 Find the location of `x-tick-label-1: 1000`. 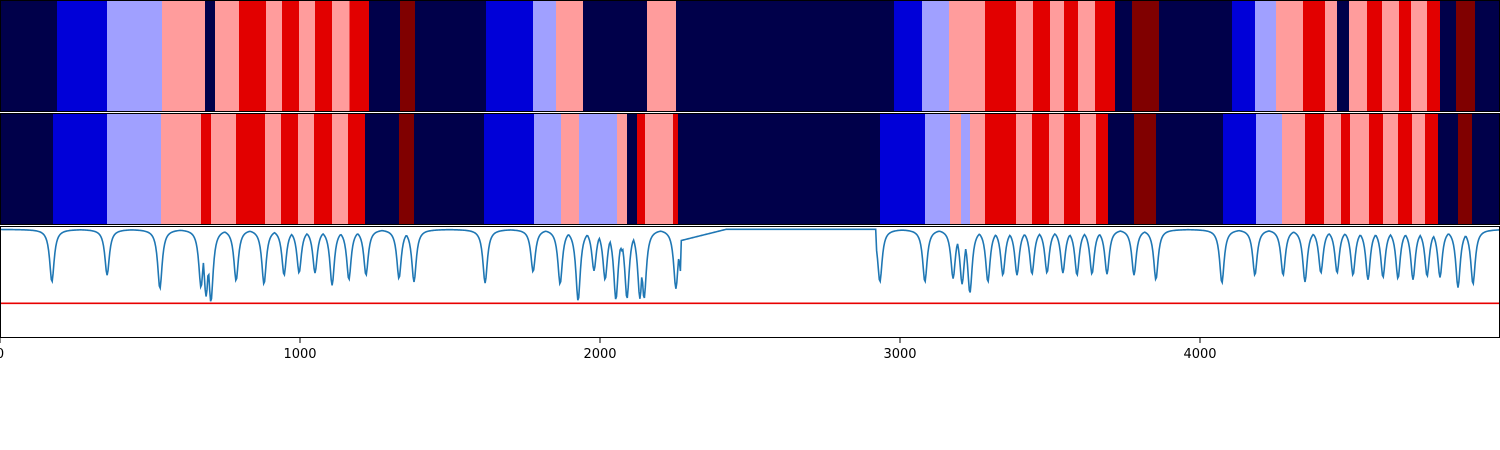

x-tick-label-1: 1000 is located at coordinates (299, 354).